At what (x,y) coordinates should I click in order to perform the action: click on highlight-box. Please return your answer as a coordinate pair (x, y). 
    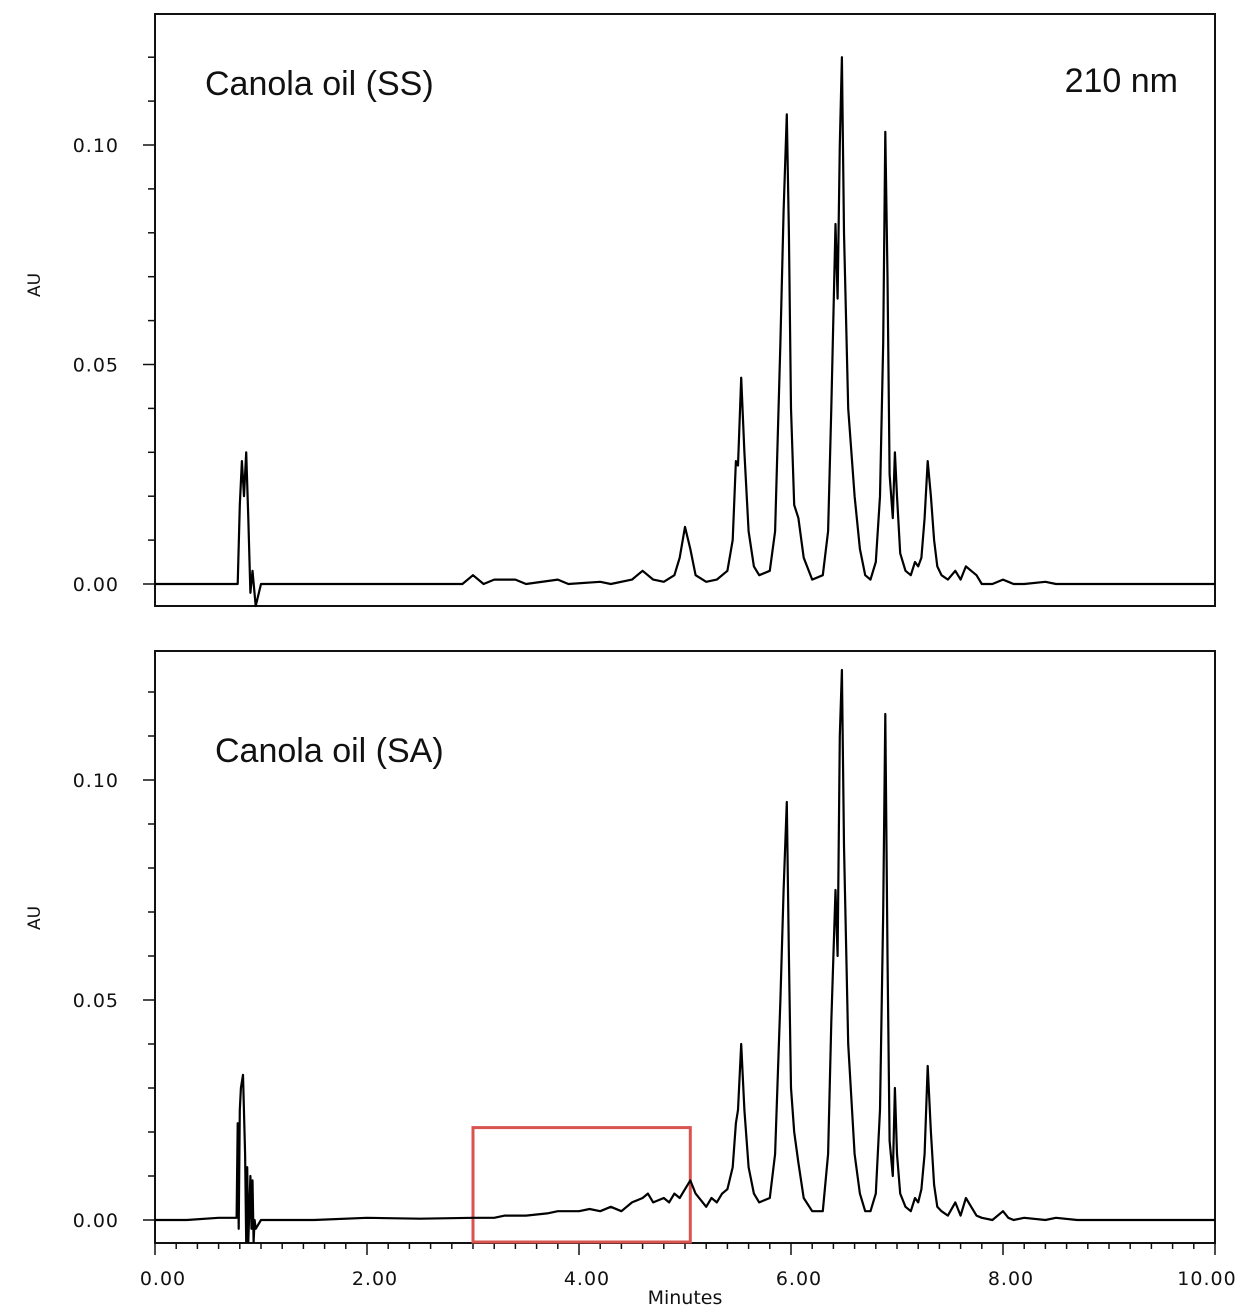
    Looking at the image, I should click on (581, 1185).